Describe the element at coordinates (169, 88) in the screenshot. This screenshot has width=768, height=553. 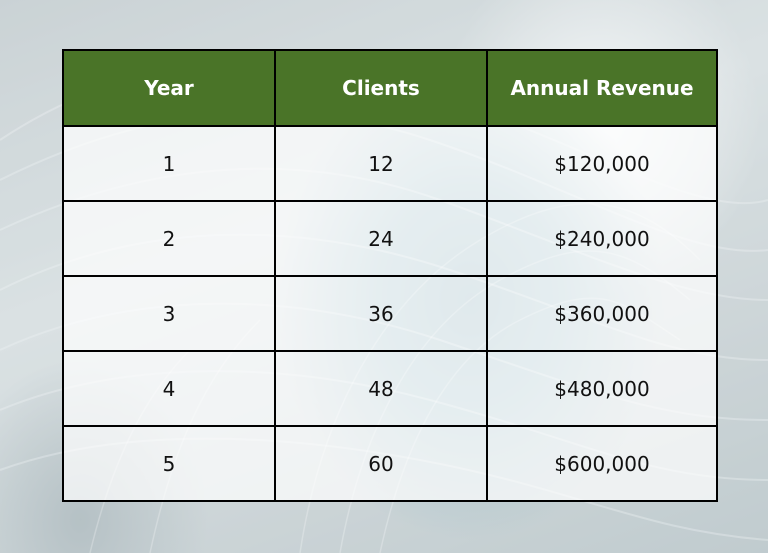
I see `column-header-year: Year` at that location.